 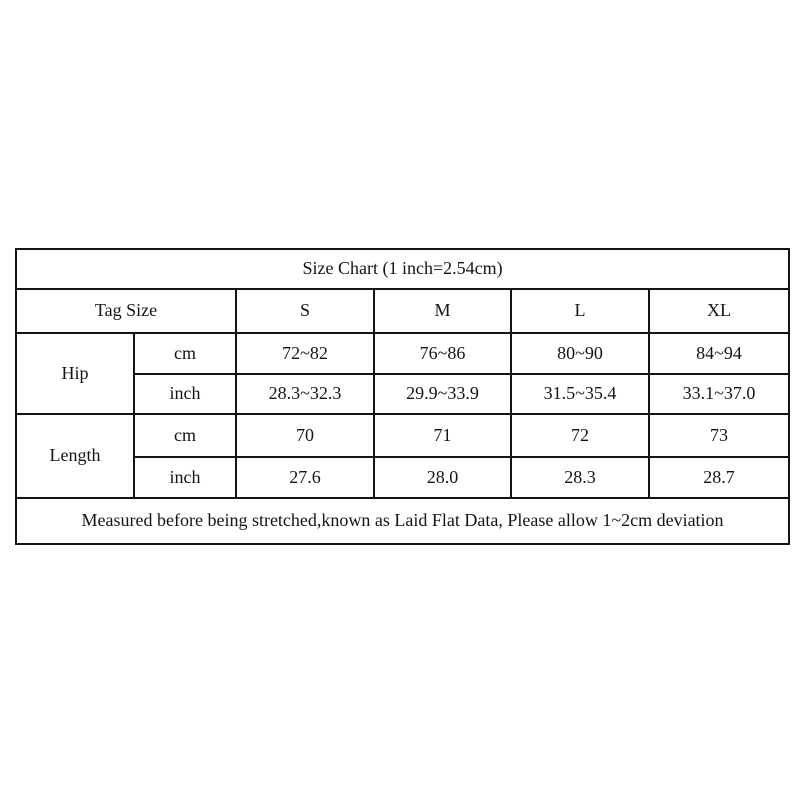 I want to click on table-row-length-inch: inch 27.6 28.0 28.3 28.7, so click(x=403, y=477).